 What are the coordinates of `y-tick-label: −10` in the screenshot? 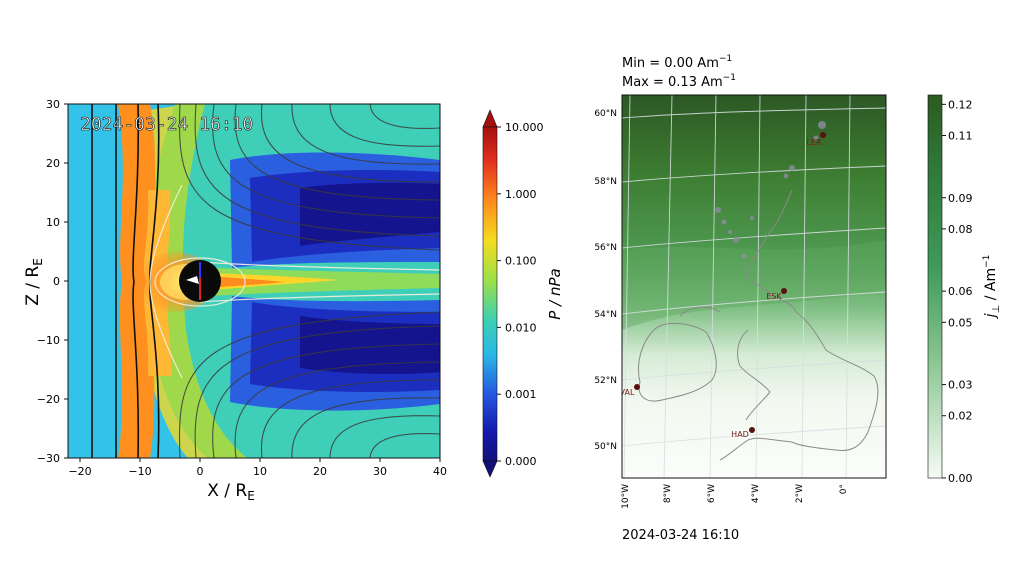 It's located at (48, 340).